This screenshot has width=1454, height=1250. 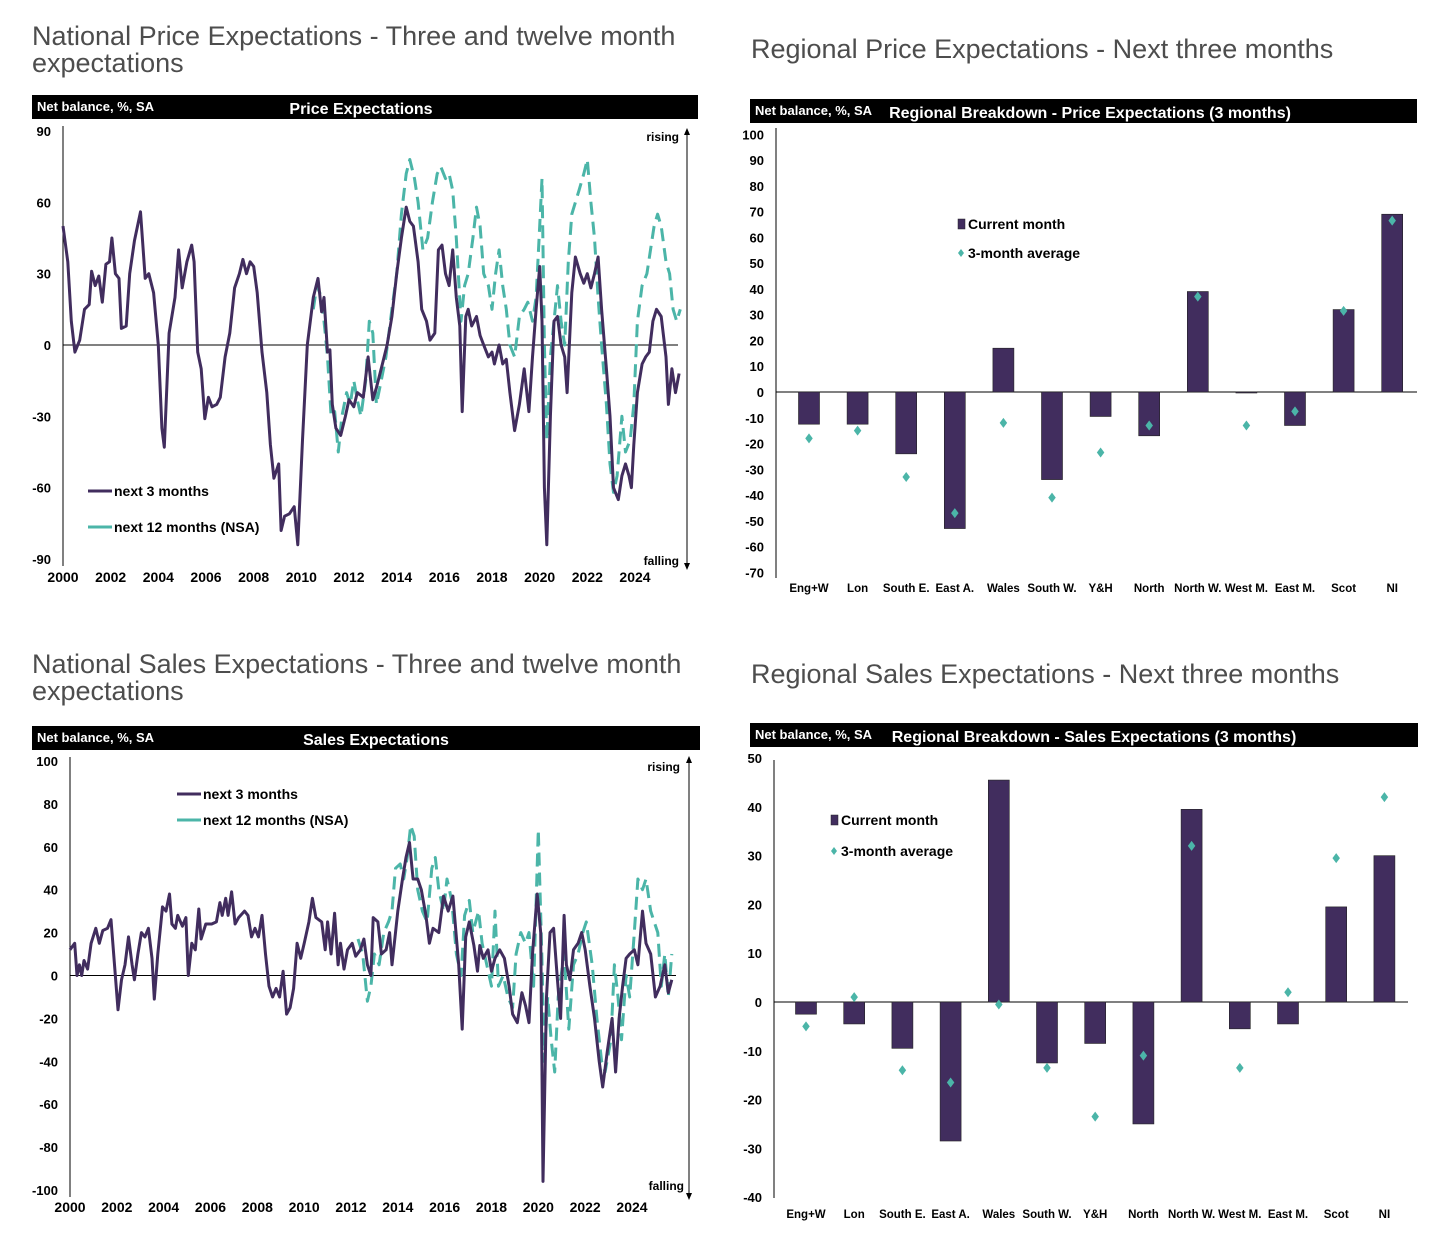 I want to click on x-tick-label: 2004, so click(x=158, y=577).